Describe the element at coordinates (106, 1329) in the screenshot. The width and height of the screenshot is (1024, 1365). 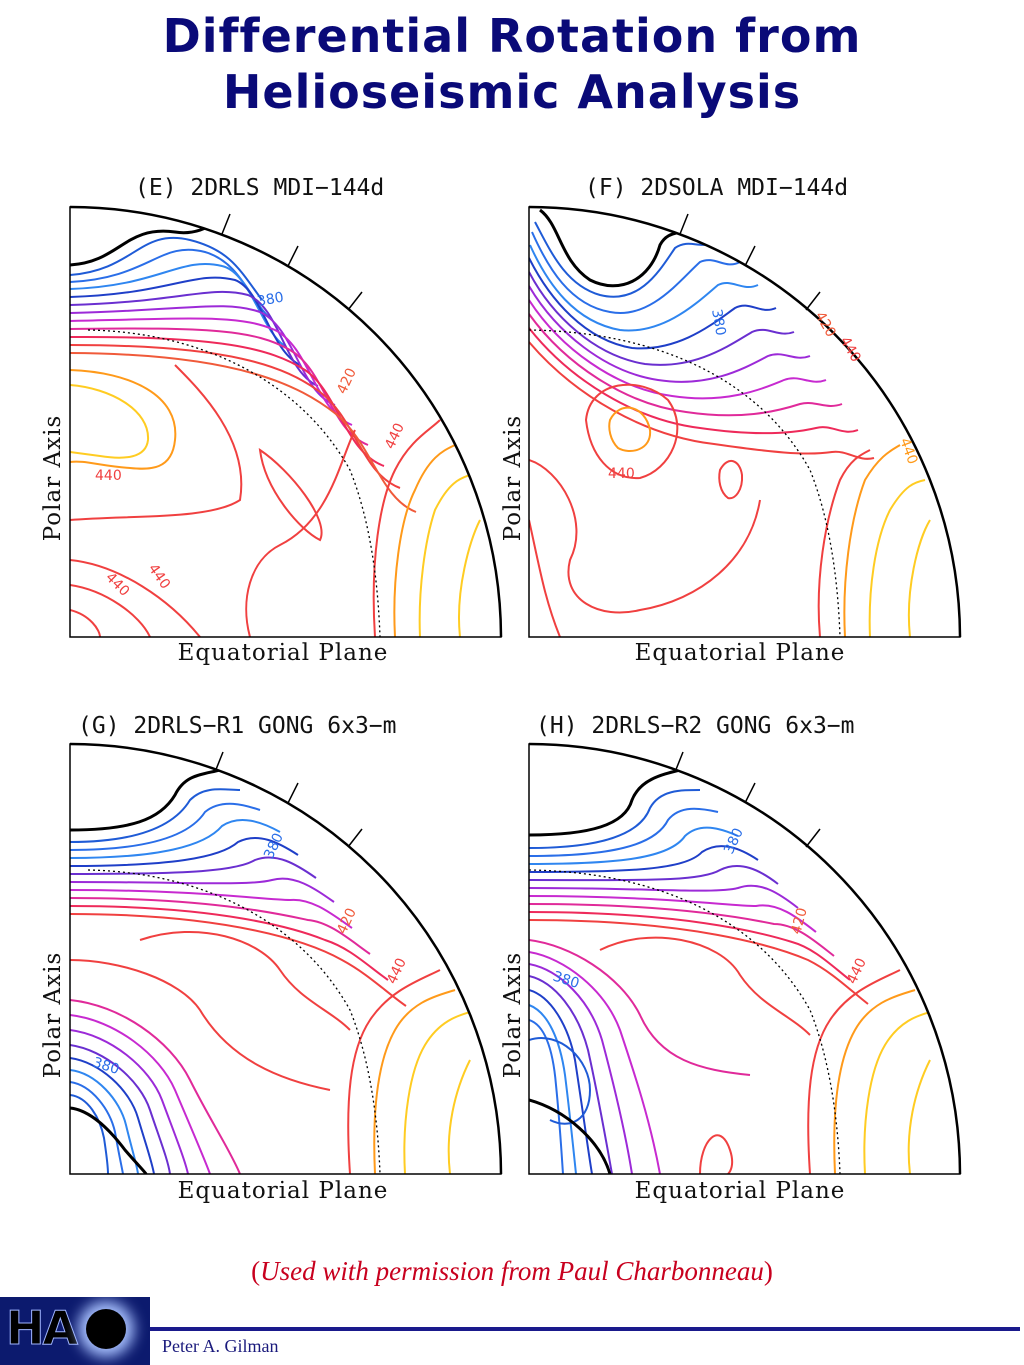
I see `sun-icon` at that location.